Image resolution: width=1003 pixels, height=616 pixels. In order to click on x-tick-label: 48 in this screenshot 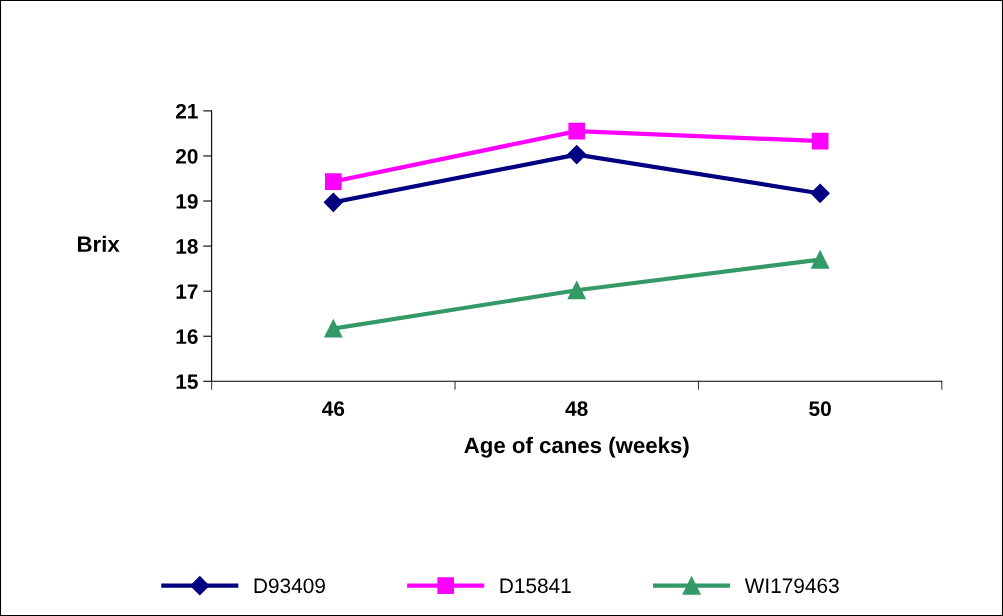, I will do `click(576, 409)`.